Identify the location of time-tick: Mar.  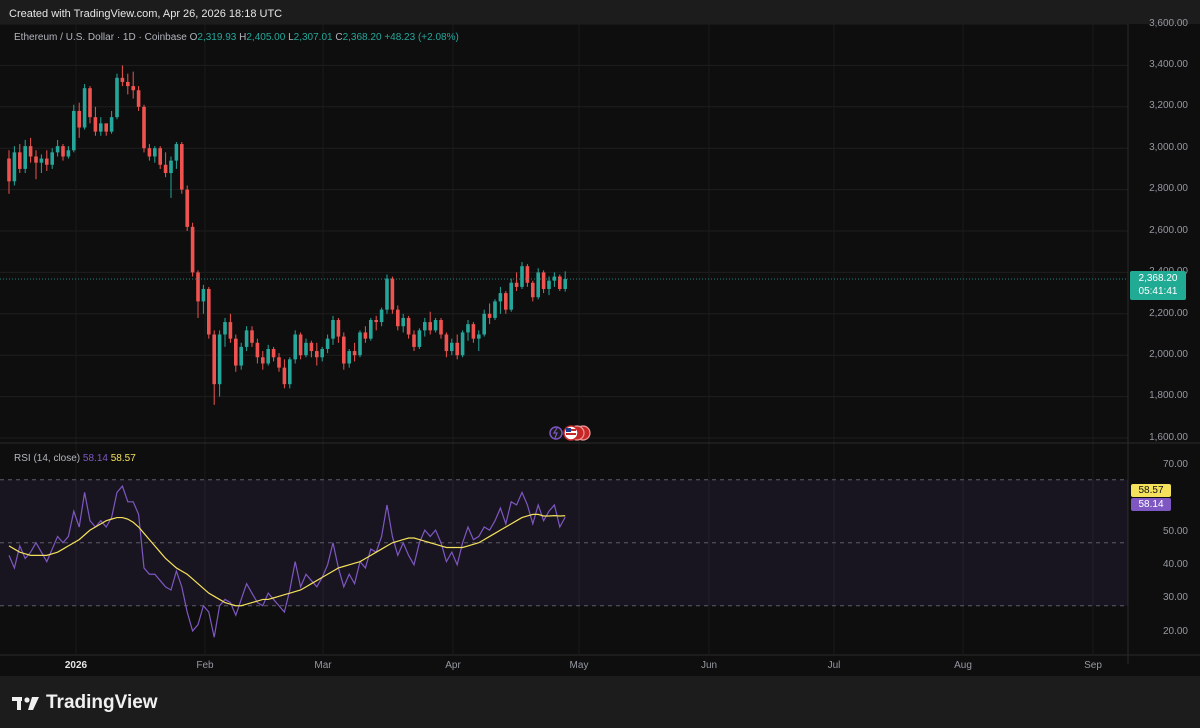
(323, 665).